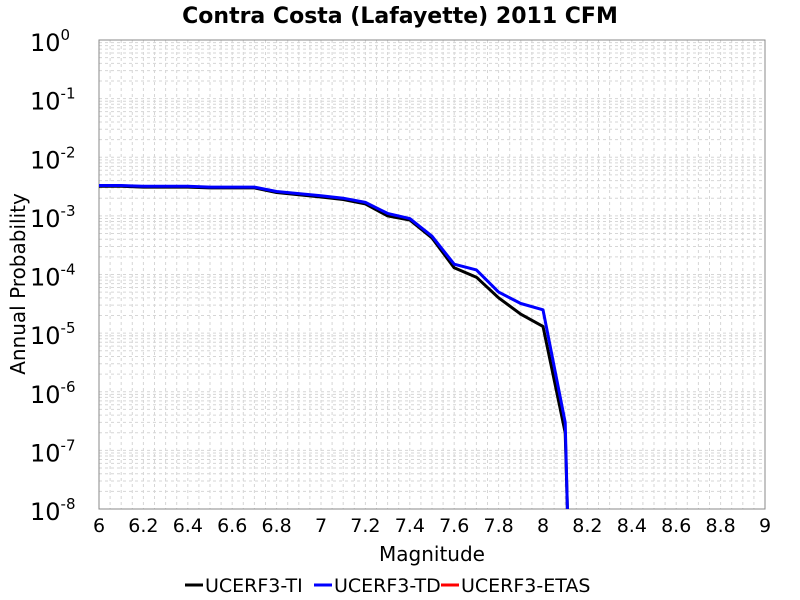 This screenshot has height=600, width=800. I want to click on x-tick-label: 6, so click(99, 526).